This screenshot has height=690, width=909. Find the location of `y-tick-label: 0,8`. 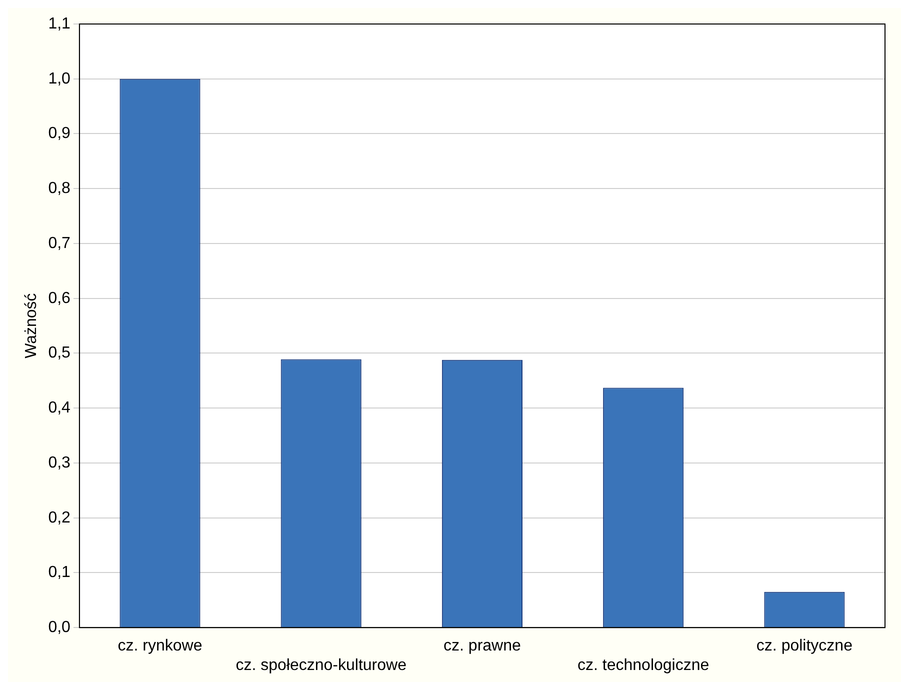

y-tick-label: 0,8 is located at coordinates (59, 189).